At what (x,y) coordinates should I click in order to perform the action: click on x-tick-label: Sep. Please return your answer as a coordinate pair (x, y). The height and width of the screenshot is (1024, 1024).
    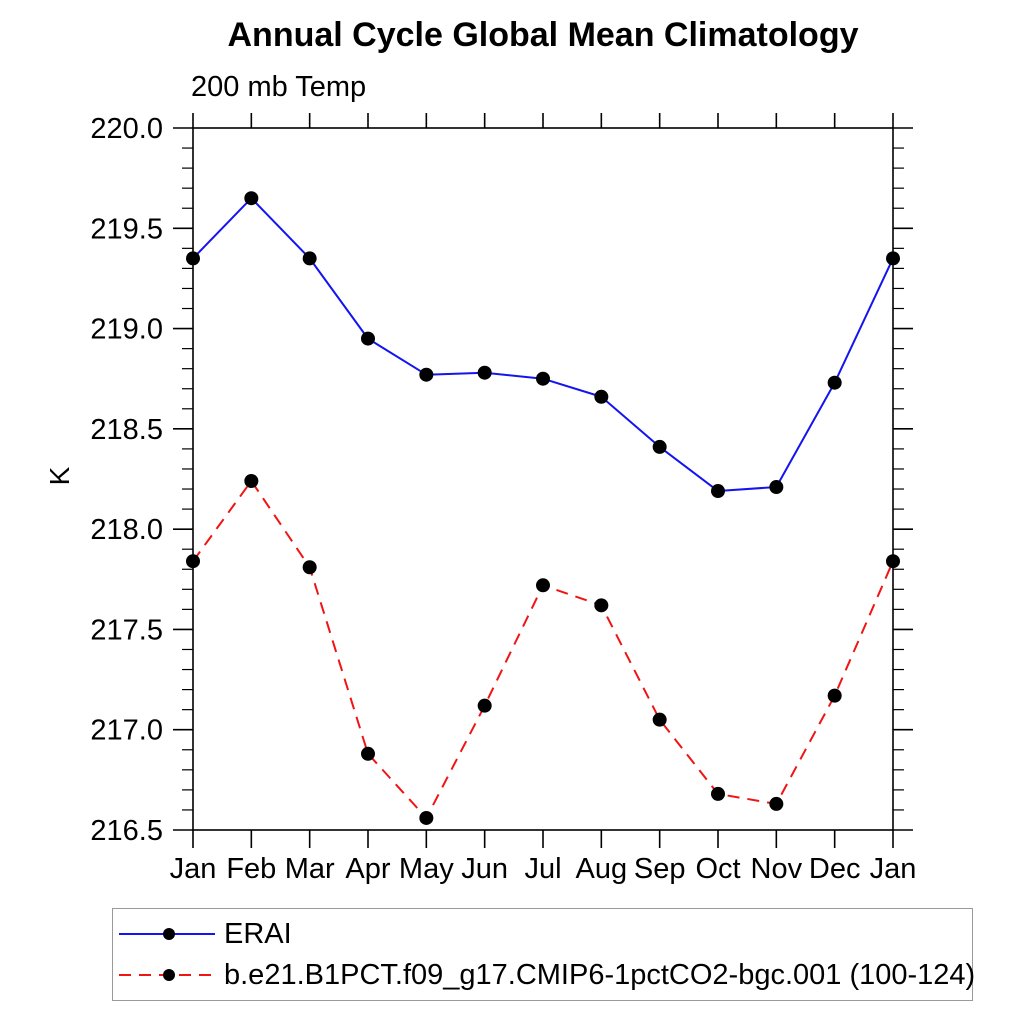
    Looking at the image, I should click on (660, 869).